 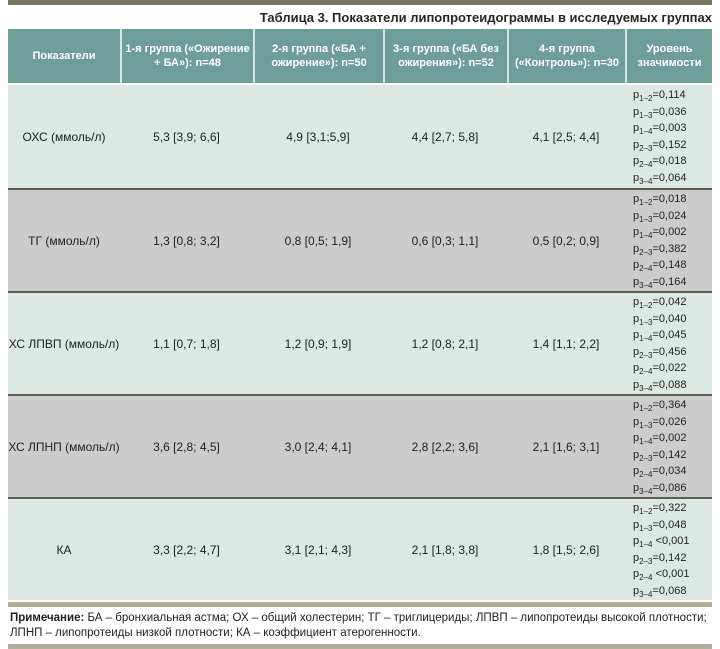 I want to click on value-cell: 2,8 [2,2; 3,6], so click(x=445, y=446).